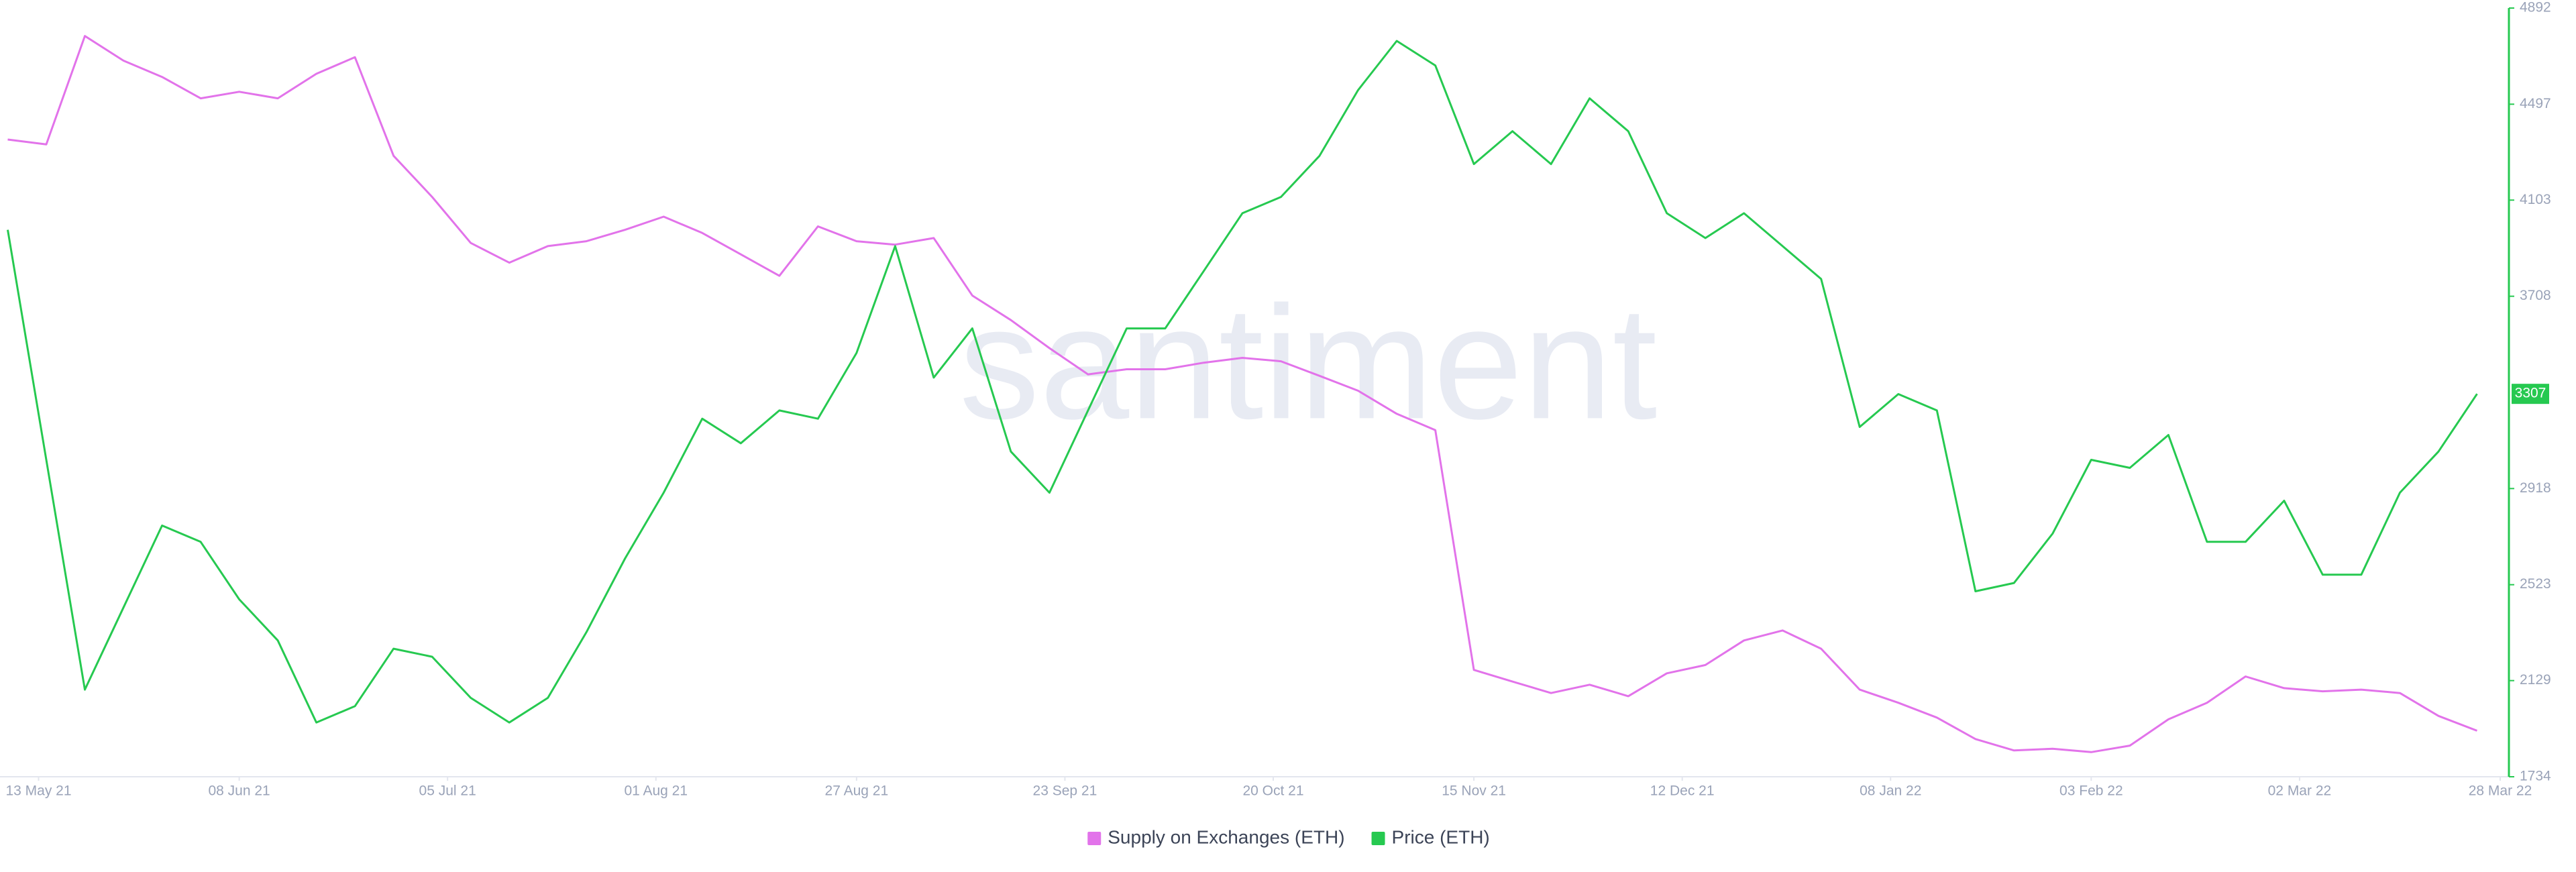  What do you see at coordinates (1065, 791) in the screenshot?
I see `x-tick-label: 23 Sep 21` at bounding box center [1065, 791].